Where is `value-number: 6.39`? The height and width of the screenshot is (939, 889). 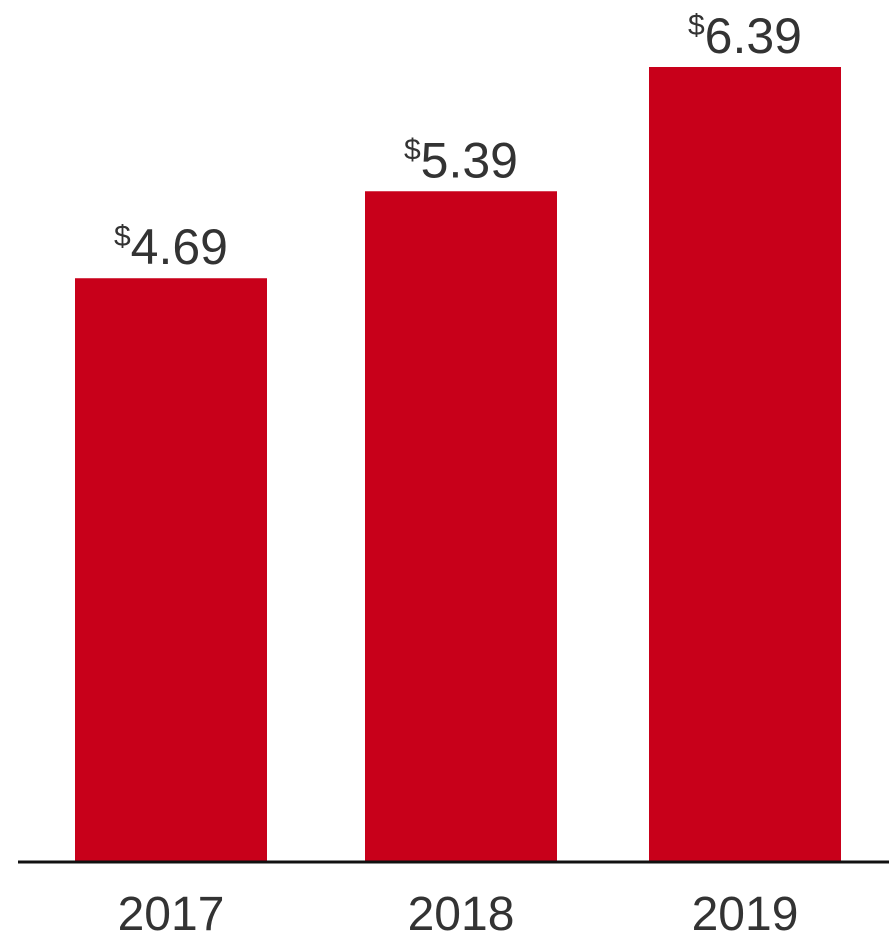
value-number: 6.39 is located at coordinates (753, 36).